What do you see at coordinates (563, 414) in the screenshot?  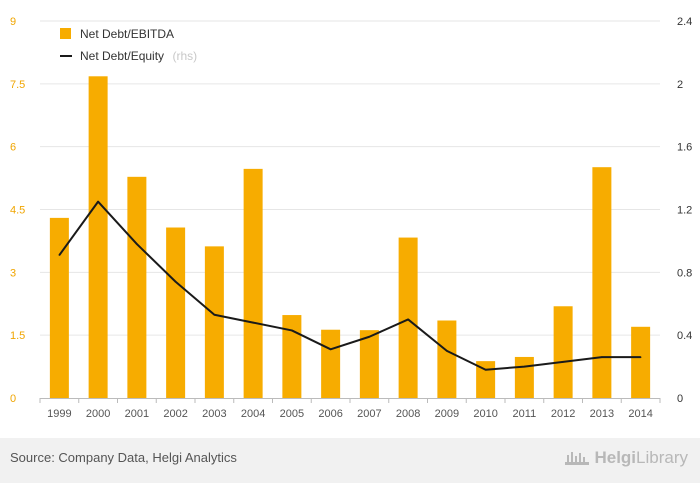 I see `x-tick-label: 2012` at bounding box center [563, 414].